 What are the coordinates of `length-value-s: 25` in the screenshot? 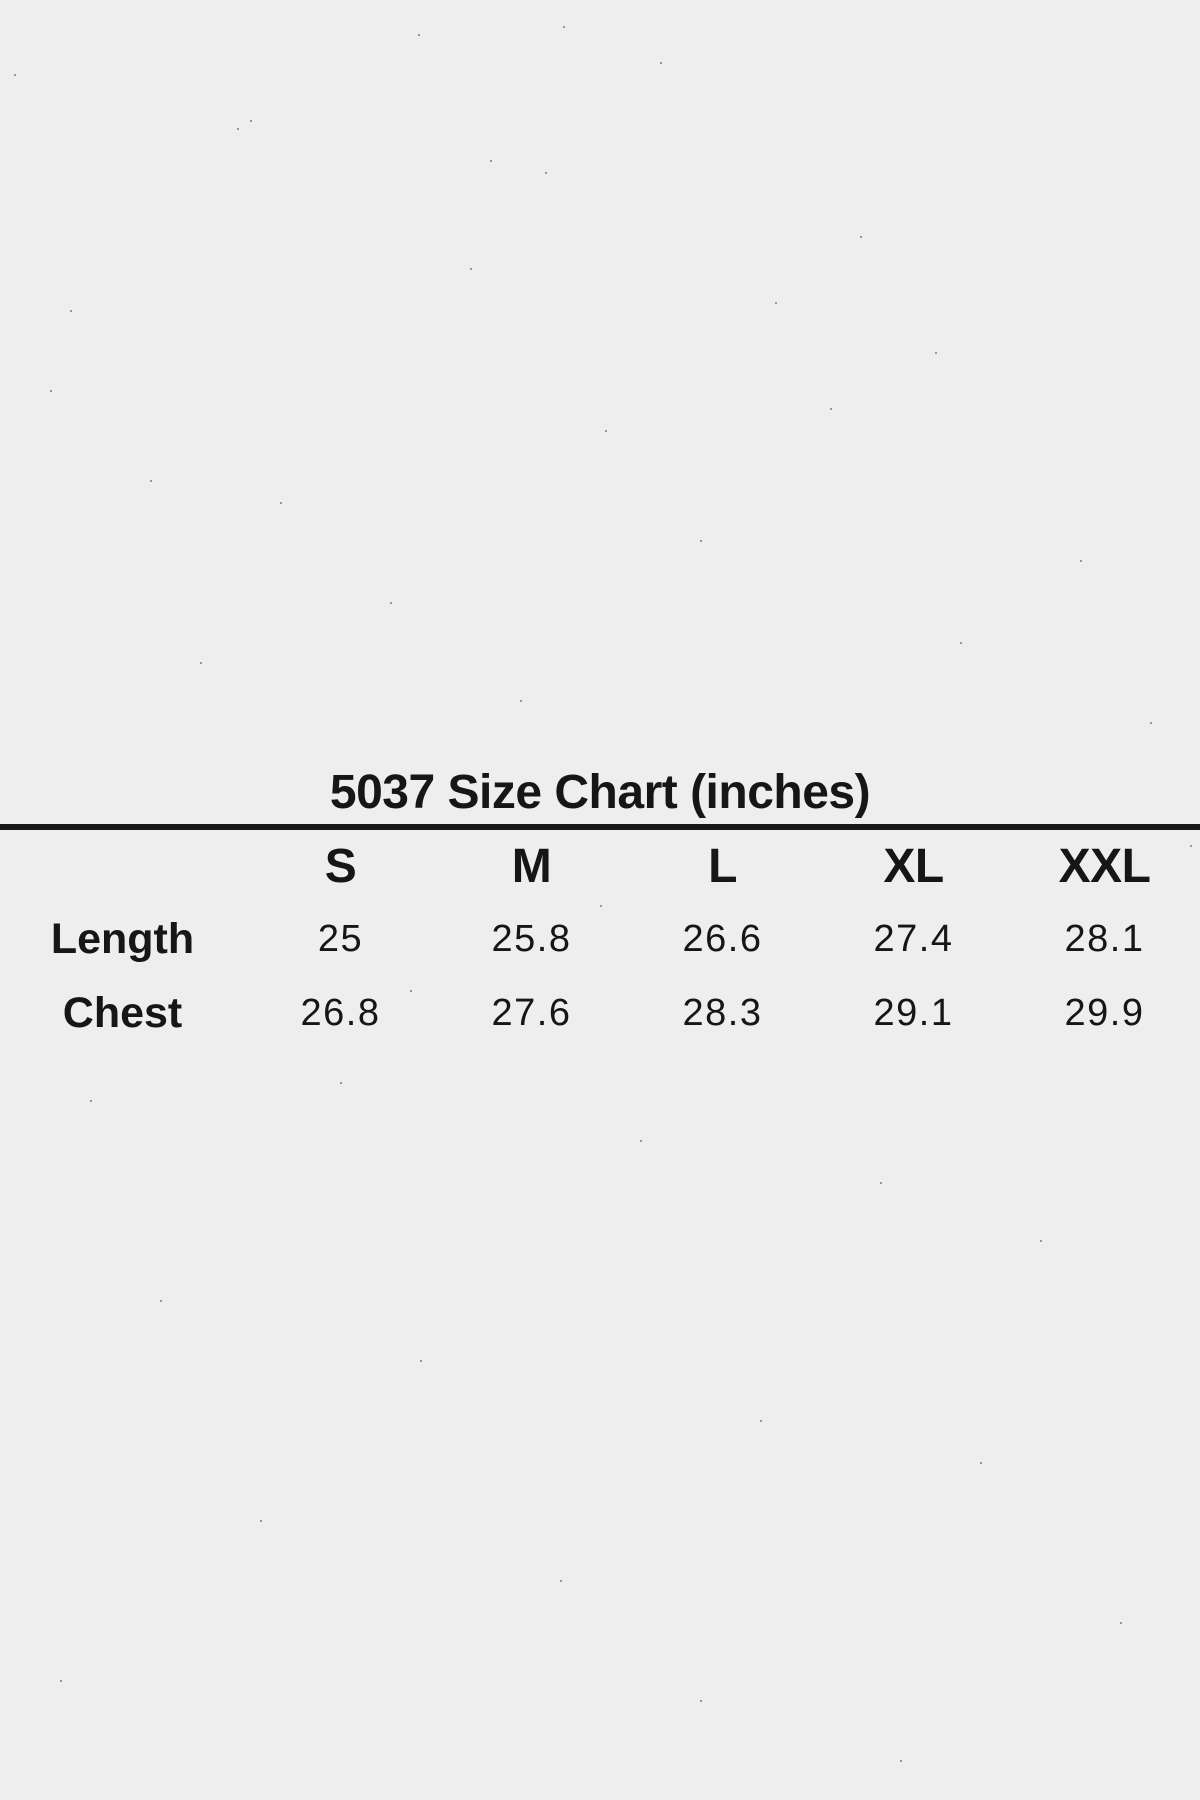 It's located at (340, 938).